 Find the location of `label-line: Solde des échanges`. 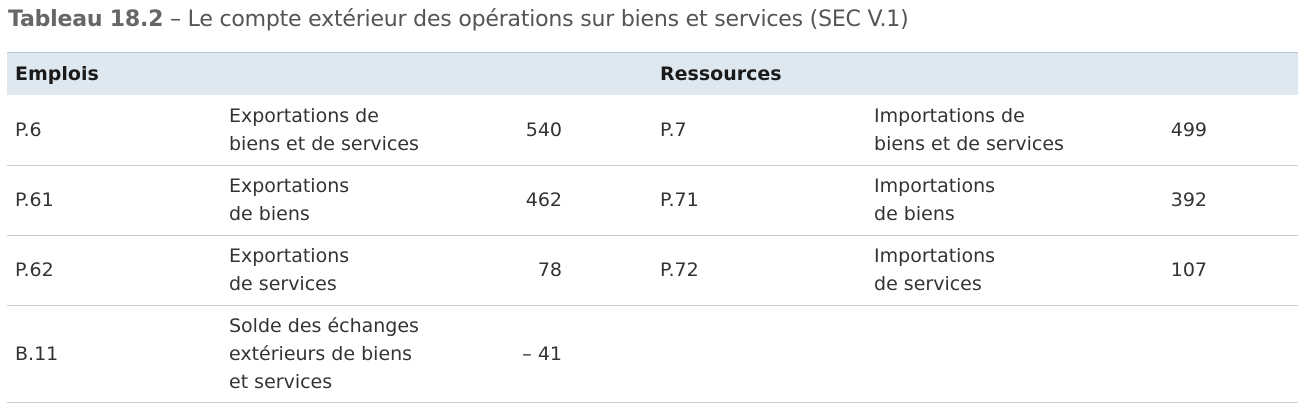

label-line: Solde des échanges is located at coordinates (324, 325).